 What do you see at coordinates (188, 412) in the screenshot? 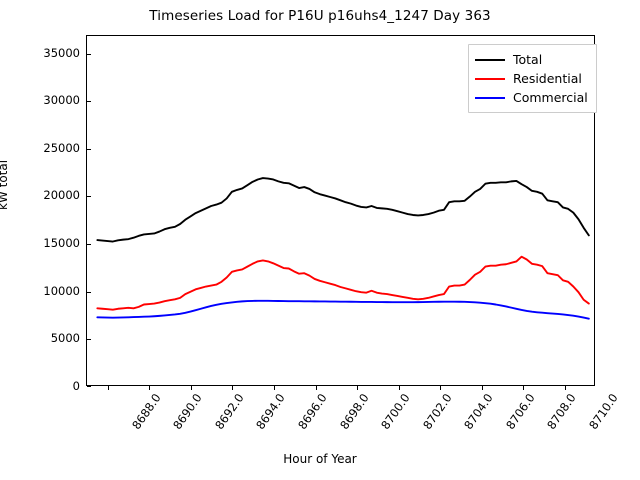
I see `x-tick-label: 8690.0` at bounding box center [188, 412].